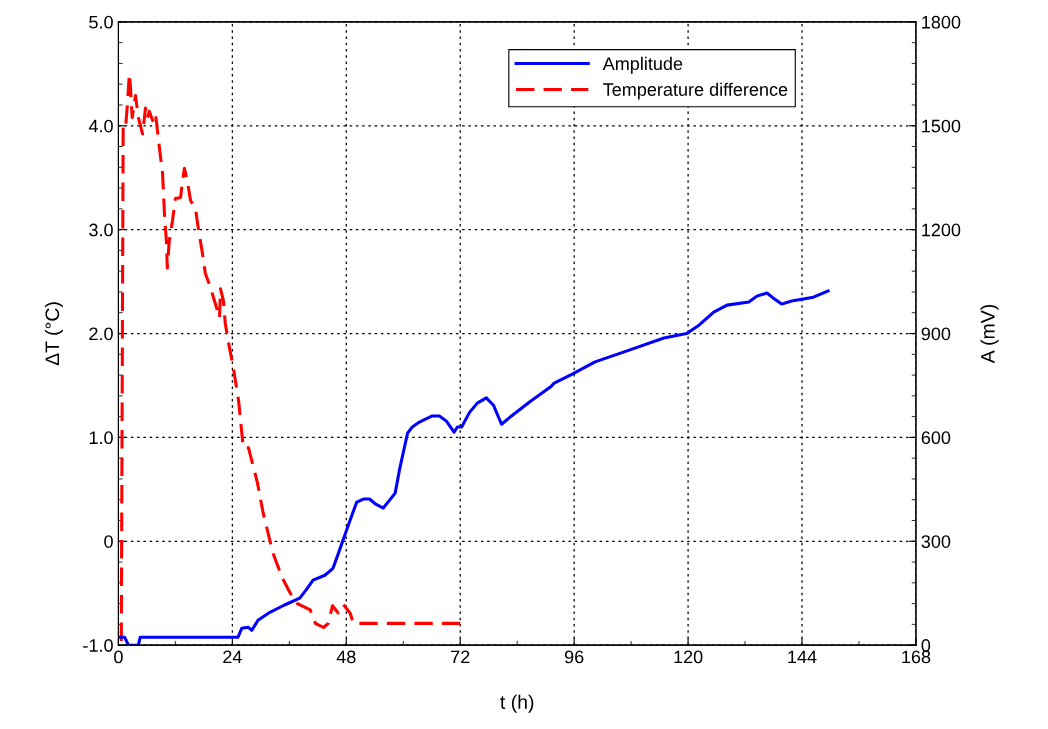 The height and width of the screenshot is (729, 1048). Describe the element at coordinates (916, 657) in the screenshot. I see `x-tick-label: 168` at that location.